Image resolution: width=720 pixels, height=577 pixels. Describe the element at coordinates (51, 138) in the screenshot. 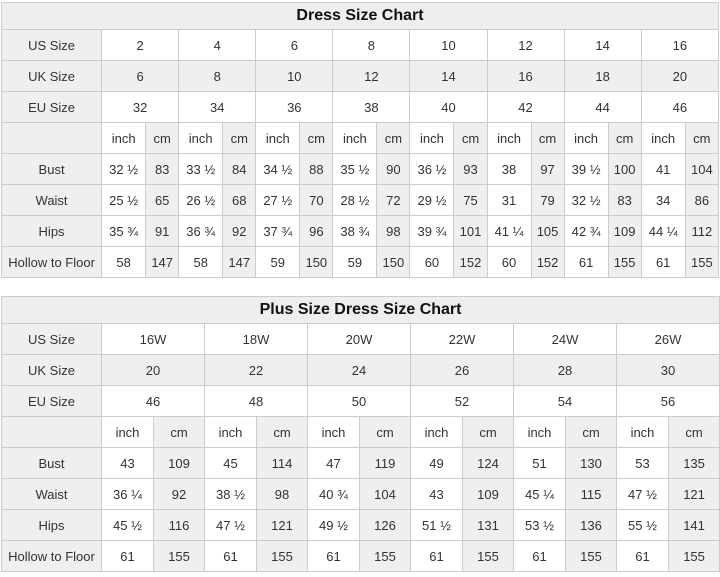

I see `unit-row-label-spacer` at that location.